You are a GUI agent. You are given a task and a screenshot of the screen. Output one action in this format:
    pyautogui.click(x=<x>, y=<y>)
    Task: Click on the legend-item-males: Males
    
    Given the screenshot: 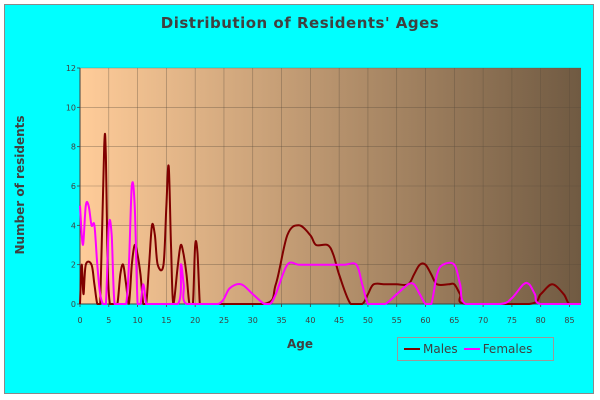 What is the action you would take?
    pyautogui.click(x=431, y=349)
    